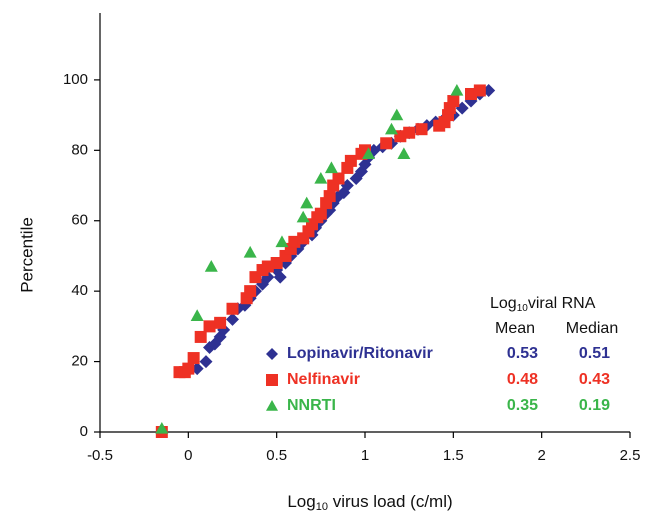  What do you see at coordinates (79, 149) in the screenshot?
I see `y-tick-label: 80` at bounding box center [79, 149].